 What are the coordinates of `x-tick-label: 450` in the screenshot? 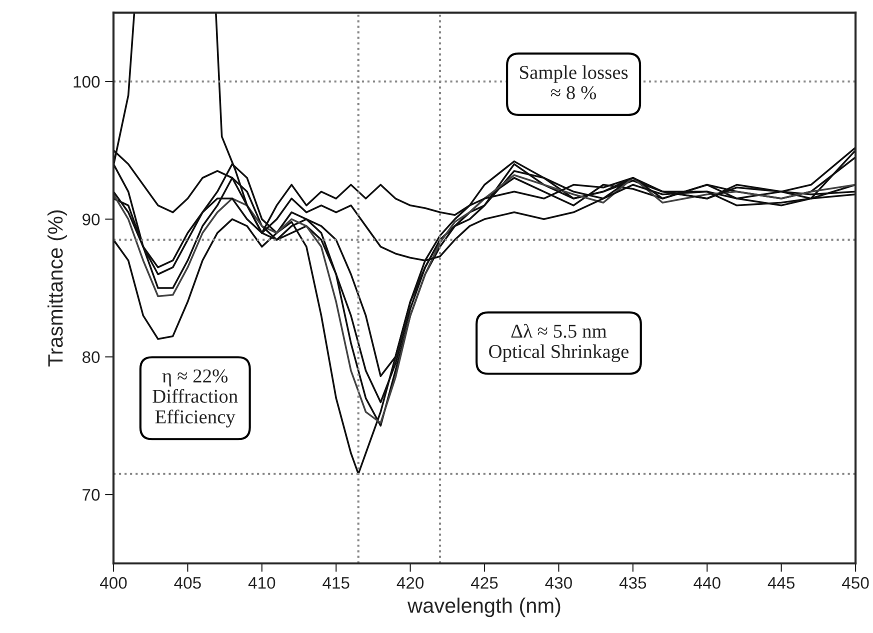 It's located at (855, 583).